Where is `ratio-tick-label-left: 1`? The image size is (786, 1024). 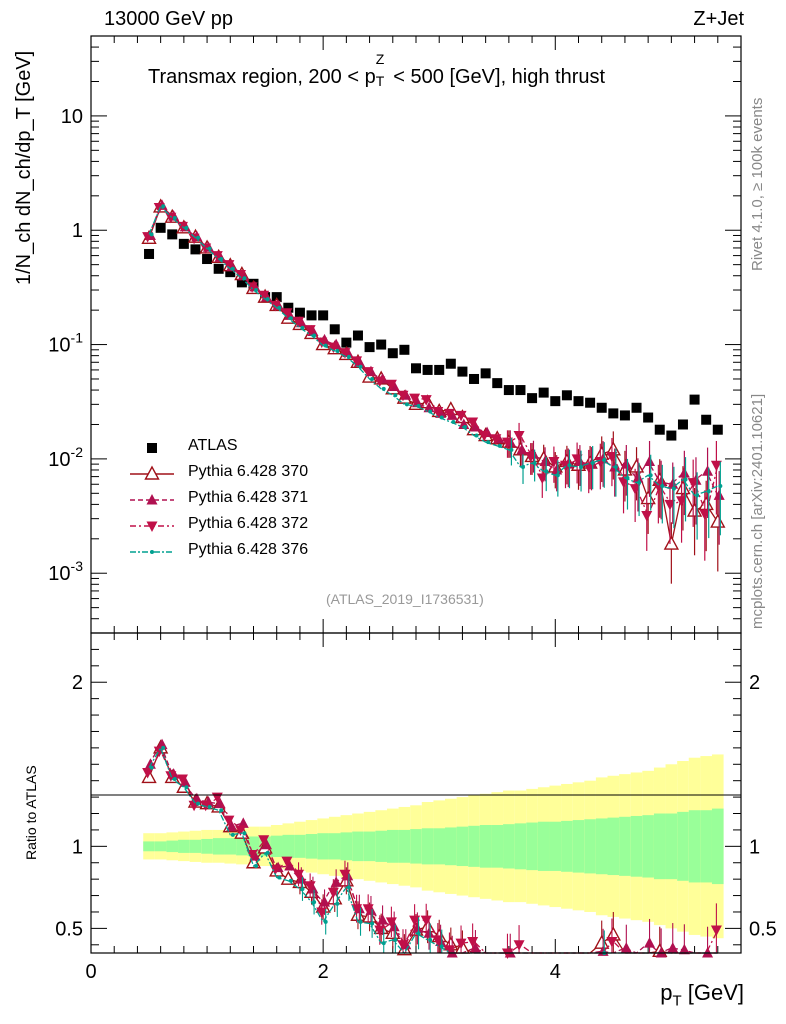
ratio-tick-label-left: 1 is located at coordinates (77, 847).